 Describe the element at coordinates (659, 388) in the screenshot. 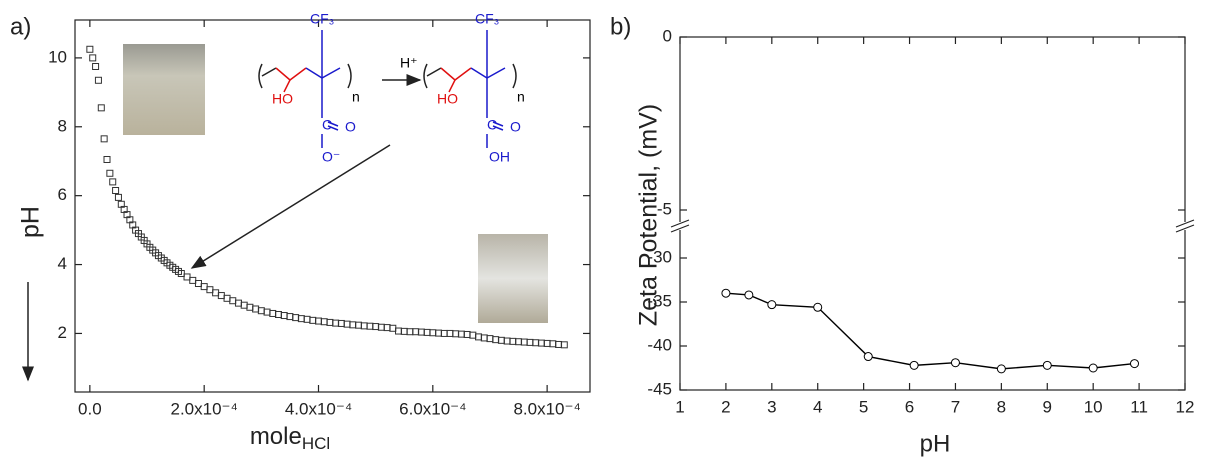

I see `y-tick-label: -45` at that location.